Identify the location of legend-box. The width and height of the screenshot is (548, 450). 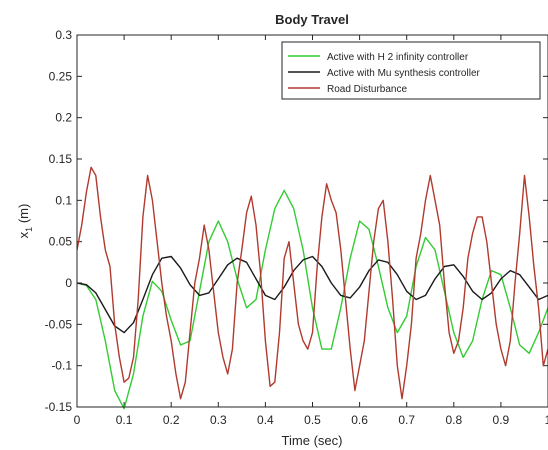
(411, 70).